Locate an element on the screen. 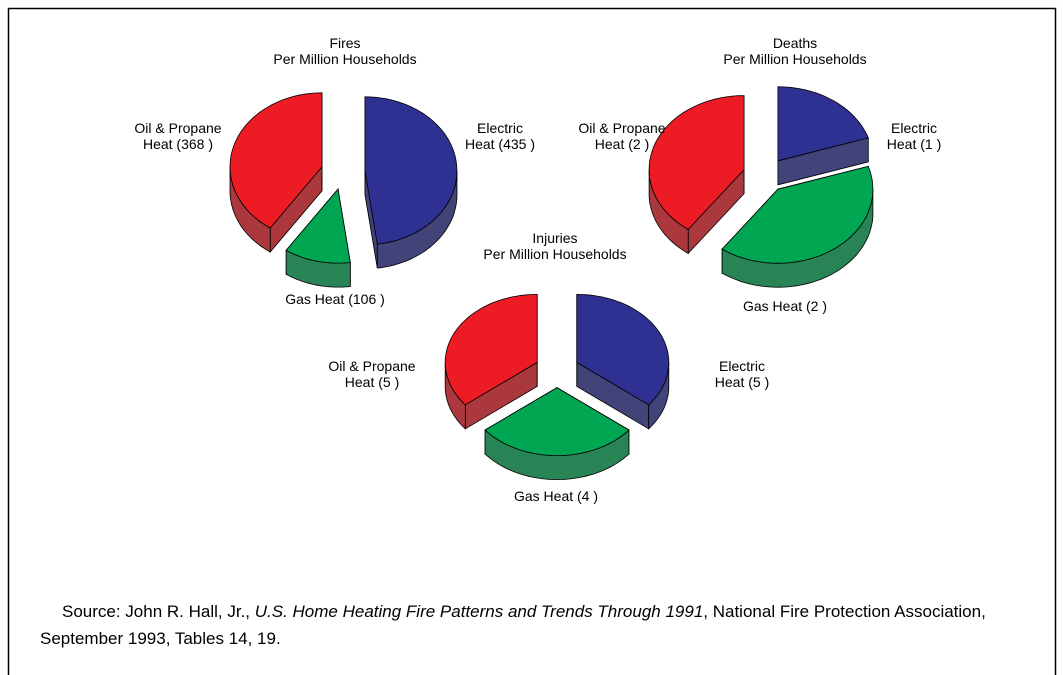 The image size is (1063, 675). slice-label: Gas Heat (4 ) is located at coordinates (556, 496).